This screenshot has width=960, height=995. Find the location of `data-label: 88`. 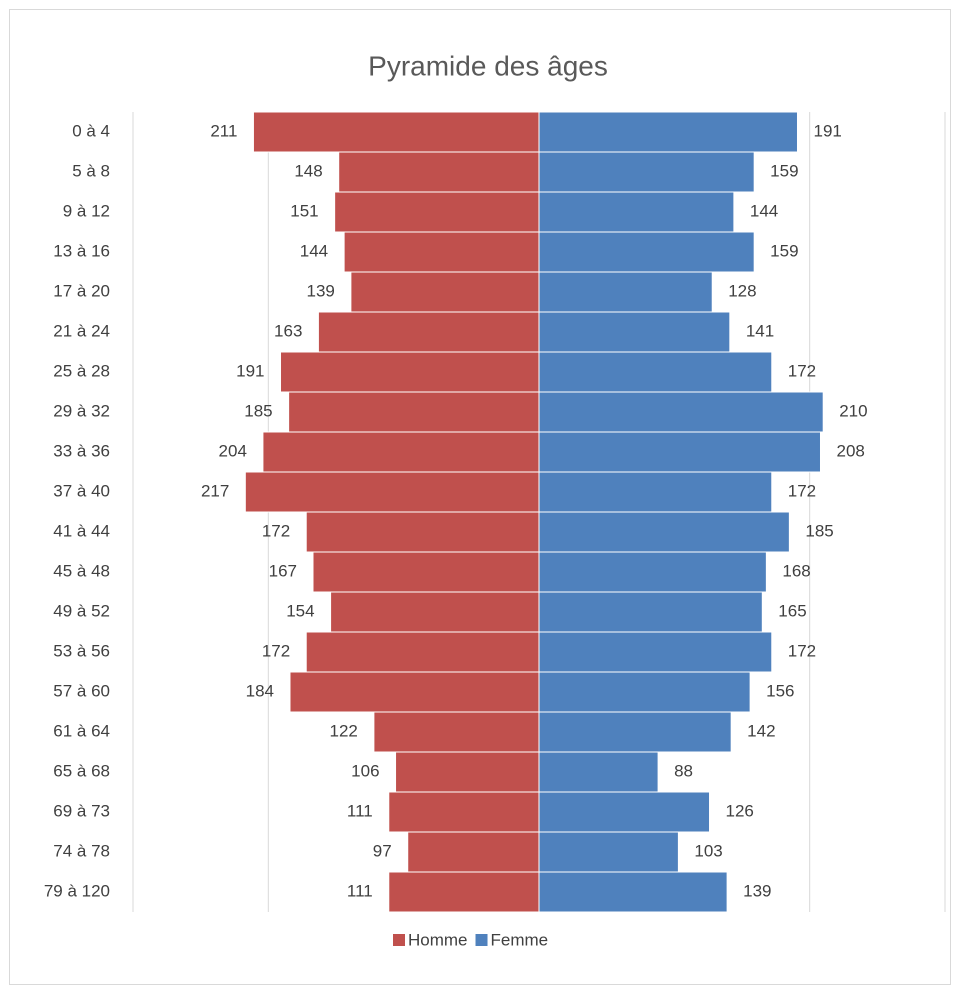

data-label: 88 is located at coordinates (683, 770).